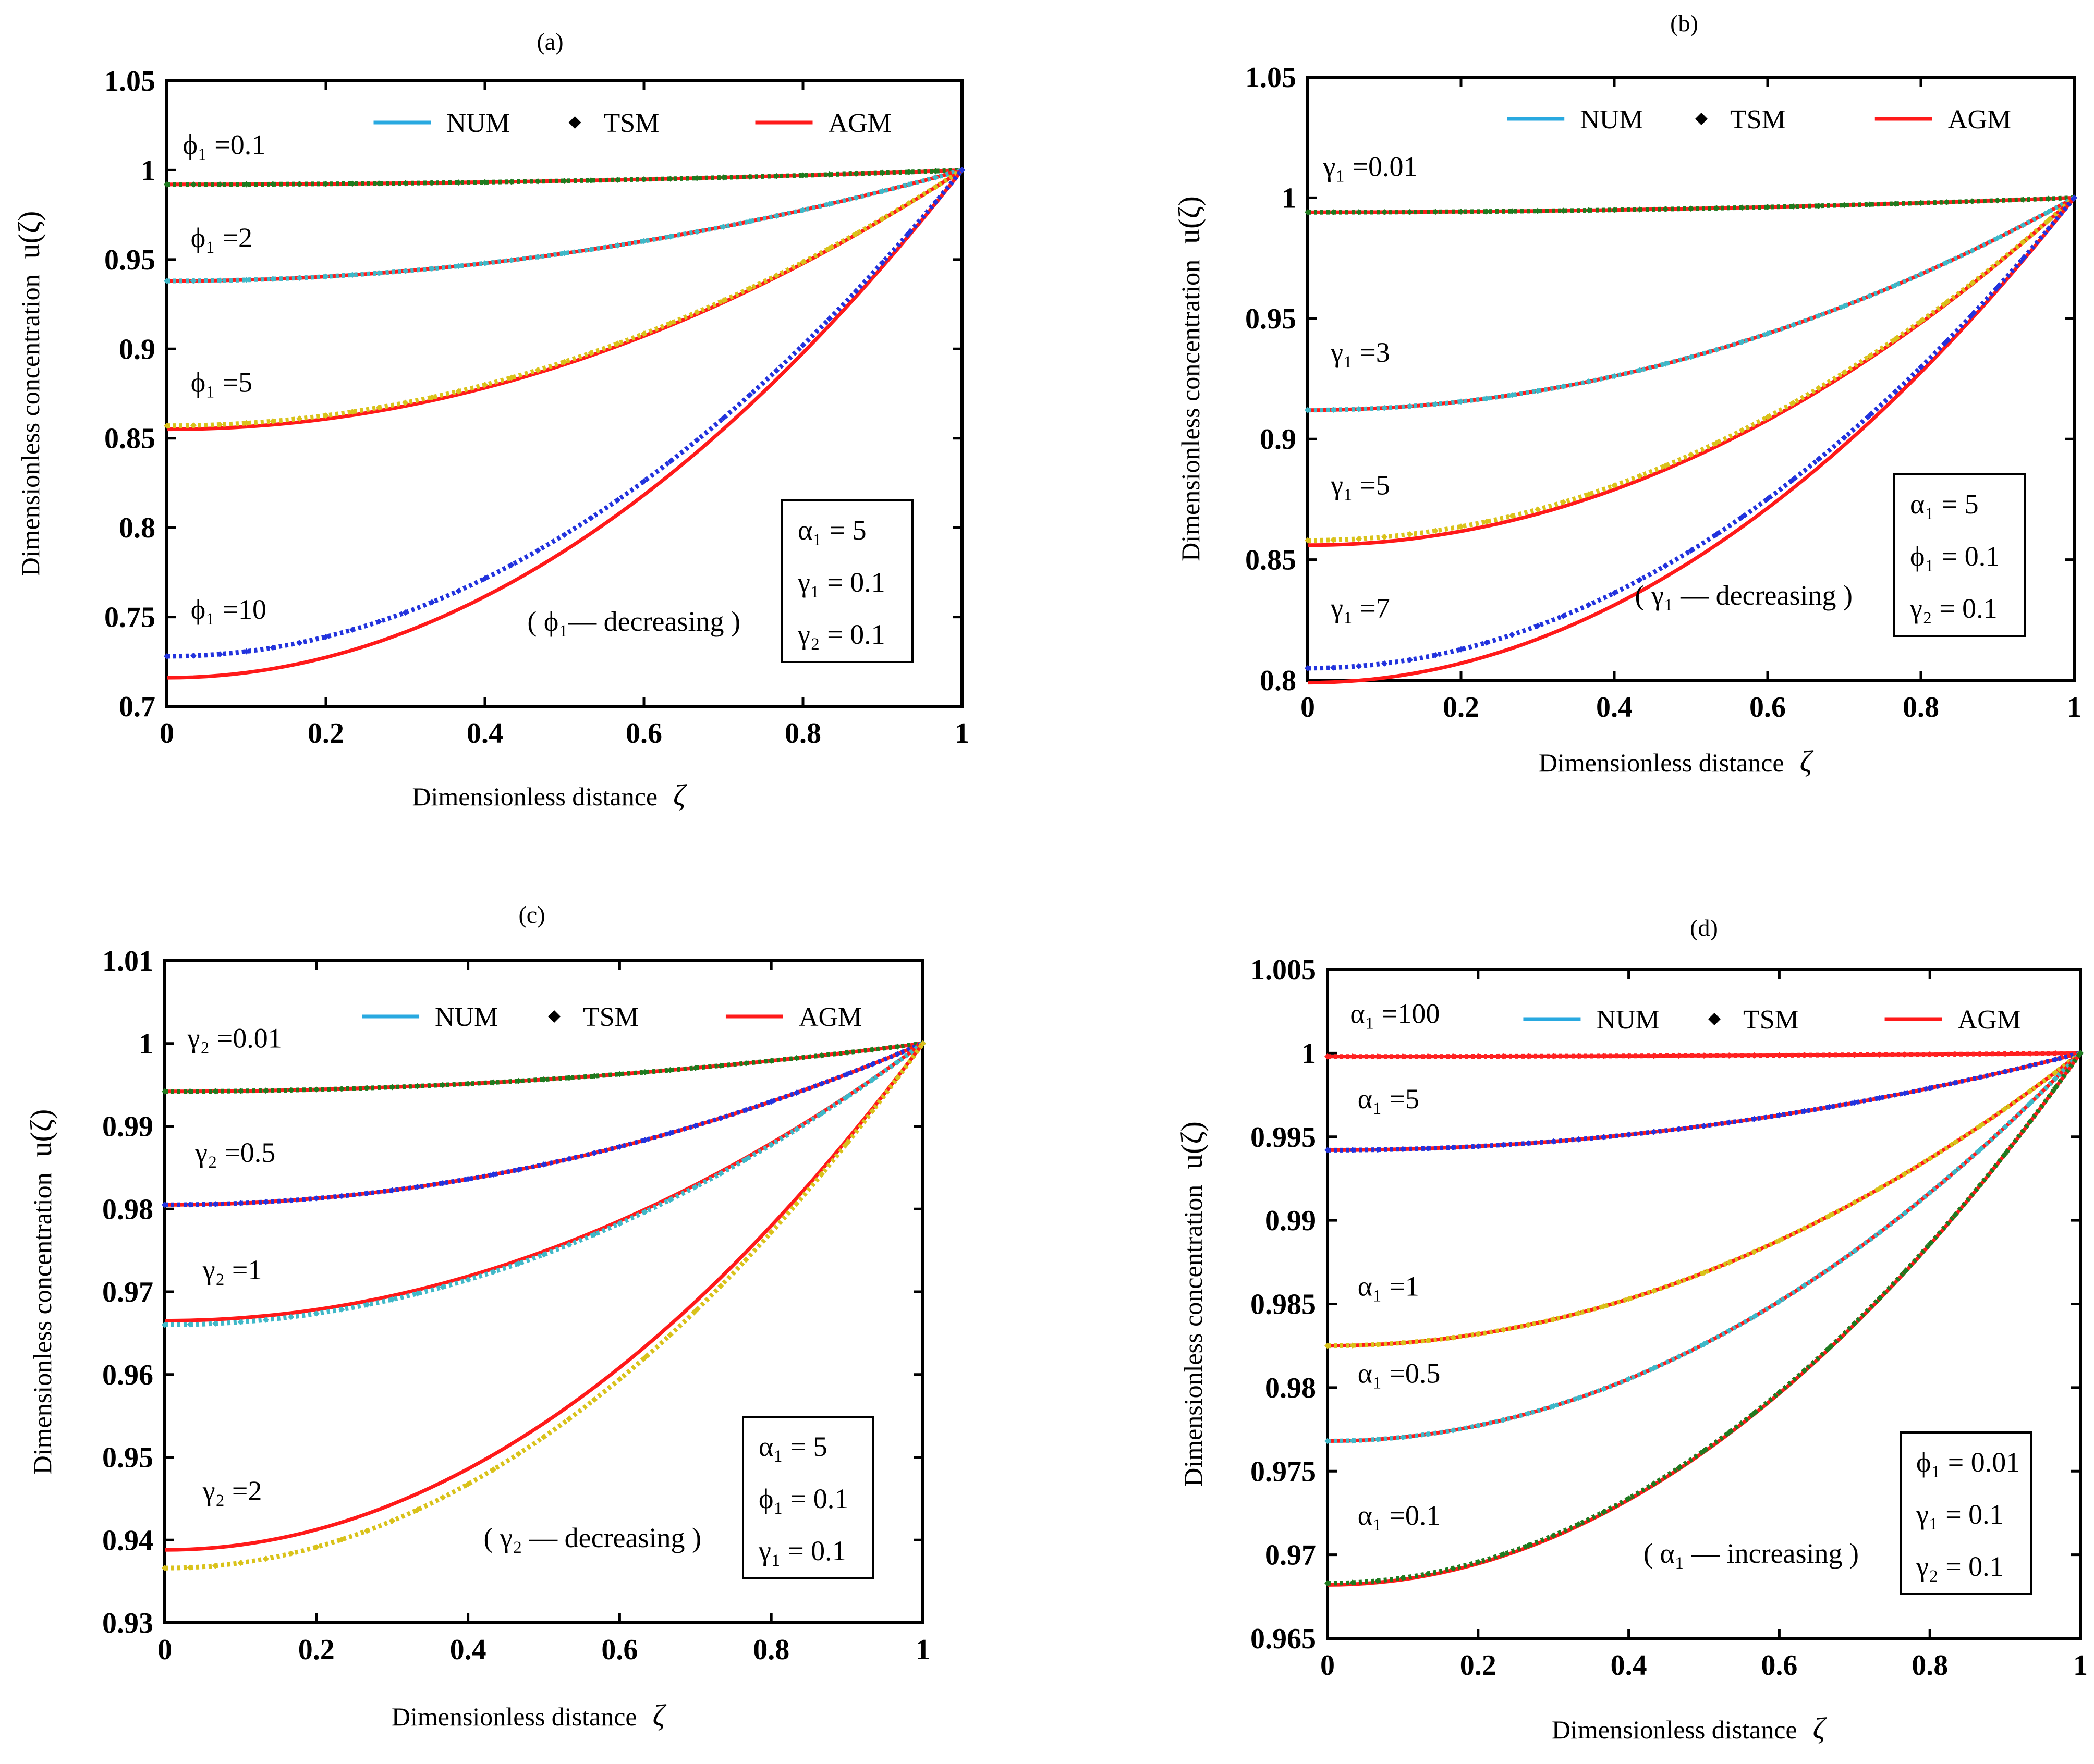  I want to click on y-tick-label: 0.95, so click(129, 260).